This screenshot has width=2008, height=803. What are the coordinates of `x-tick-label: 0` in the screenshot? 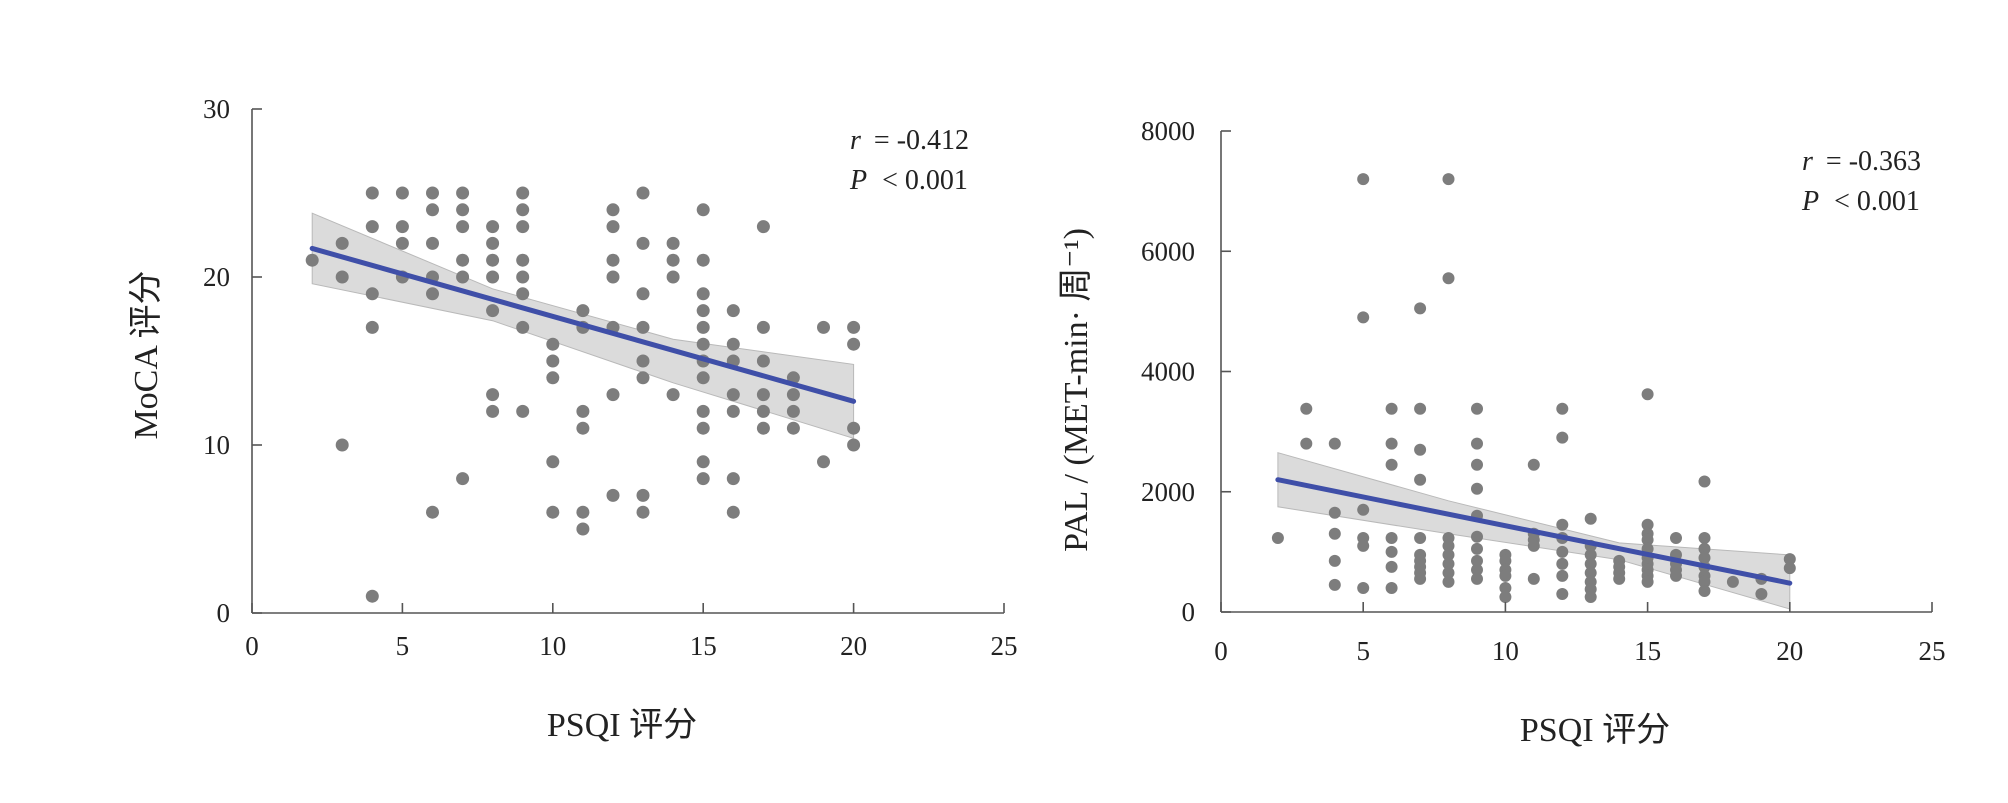 It's located at (252, 646).